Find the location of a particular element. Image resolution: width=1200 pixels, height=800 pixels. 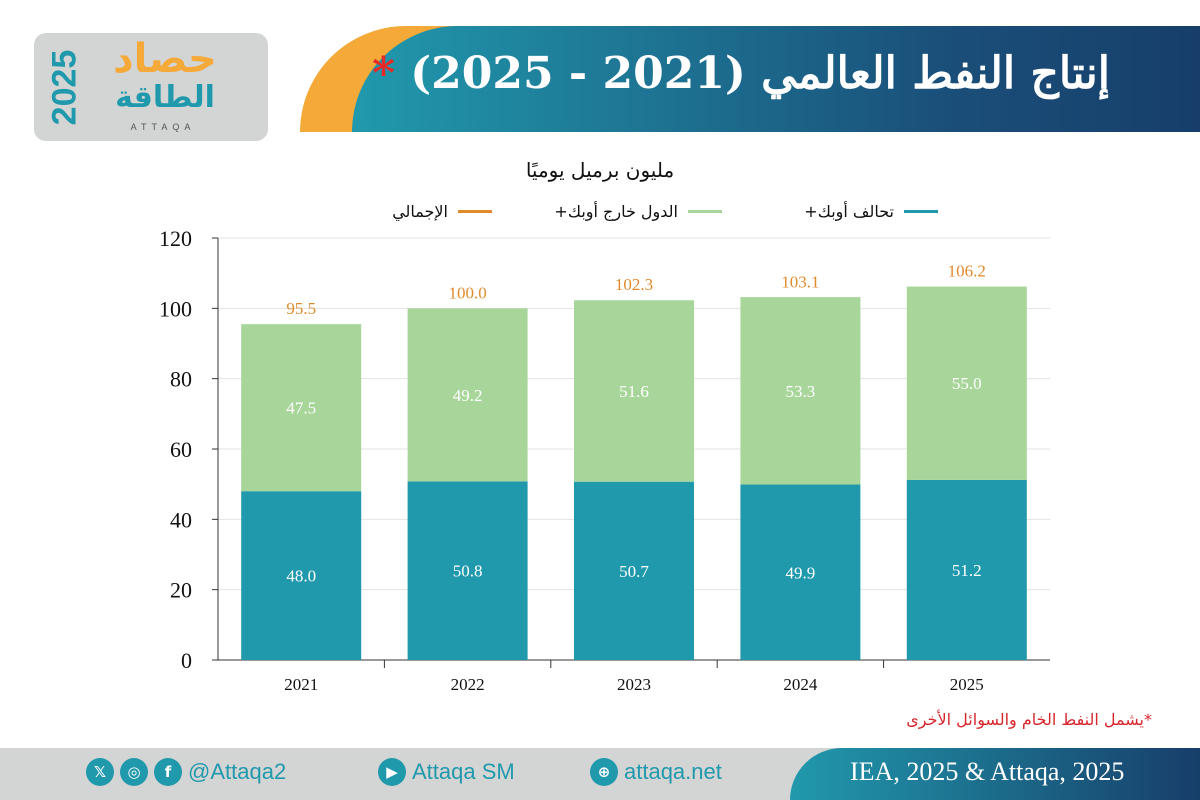

data-label: 55.0 is located at coordinates (967, 383).